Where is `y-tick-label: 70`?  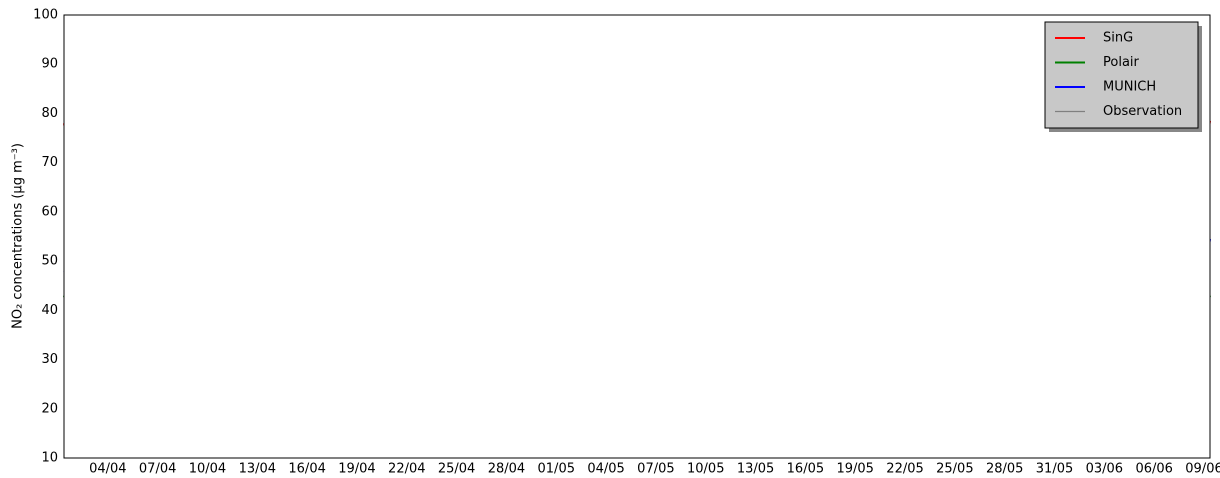 y-tick-label: 70 is located at coordinates (49, 162).